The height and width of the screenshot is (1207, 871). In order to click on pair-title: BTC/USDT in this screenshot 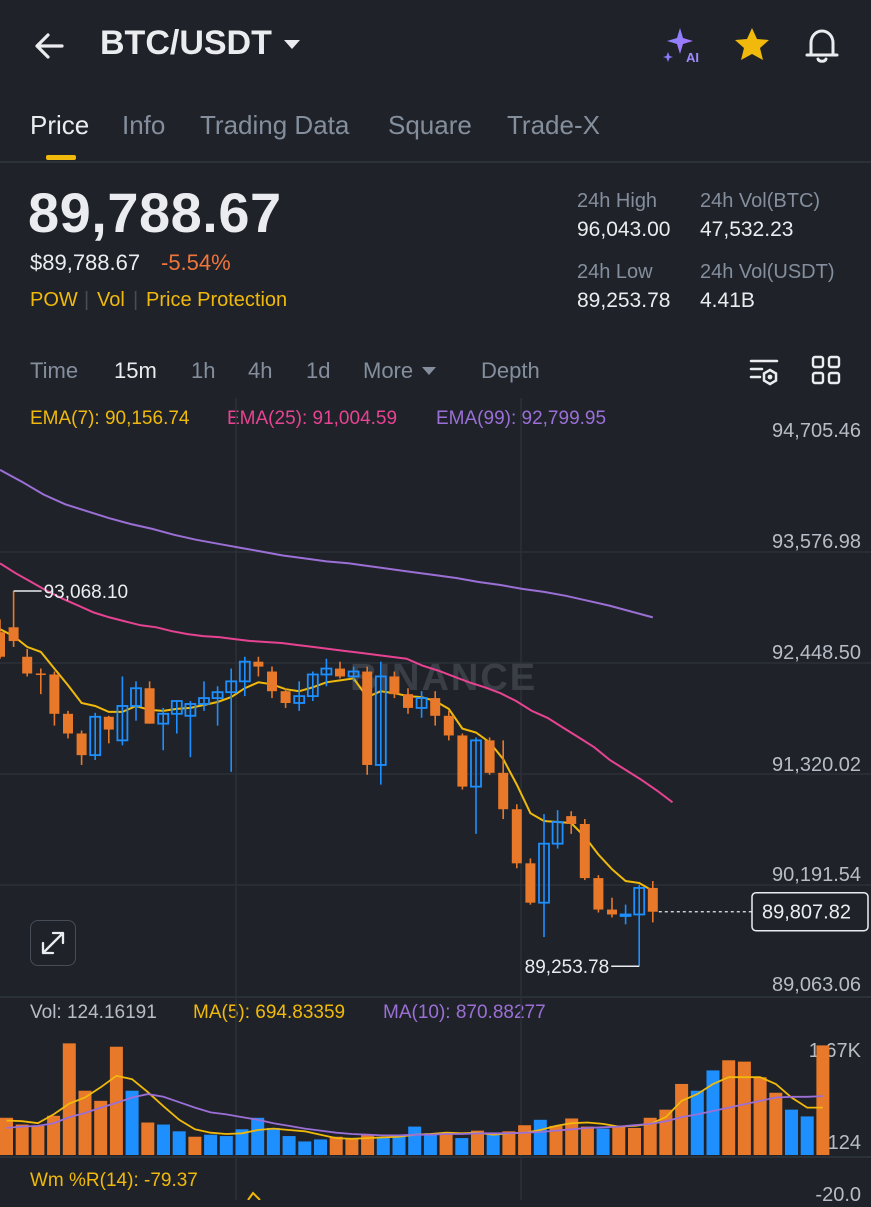, I will do `click(186, 43)`.